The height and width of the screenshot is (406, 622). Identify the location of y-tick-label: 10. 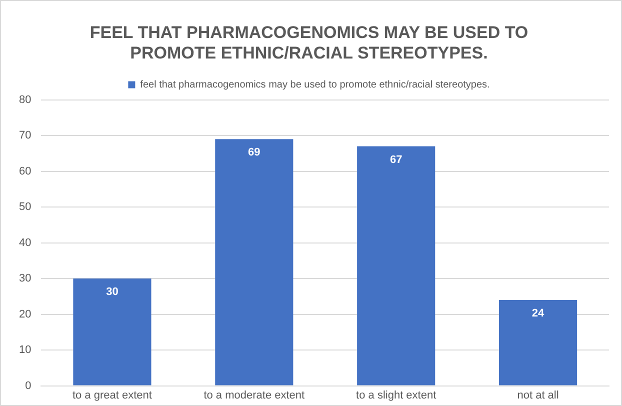
(25, 350).